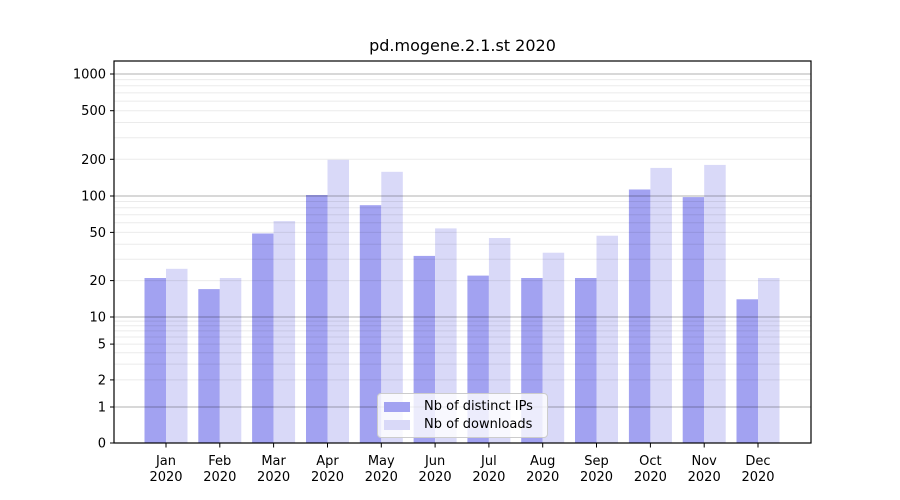  What do you see at coordinates (661, 305) in the screenshot?
I see `bar-downloads-oct` at bounding box center [661, 305].